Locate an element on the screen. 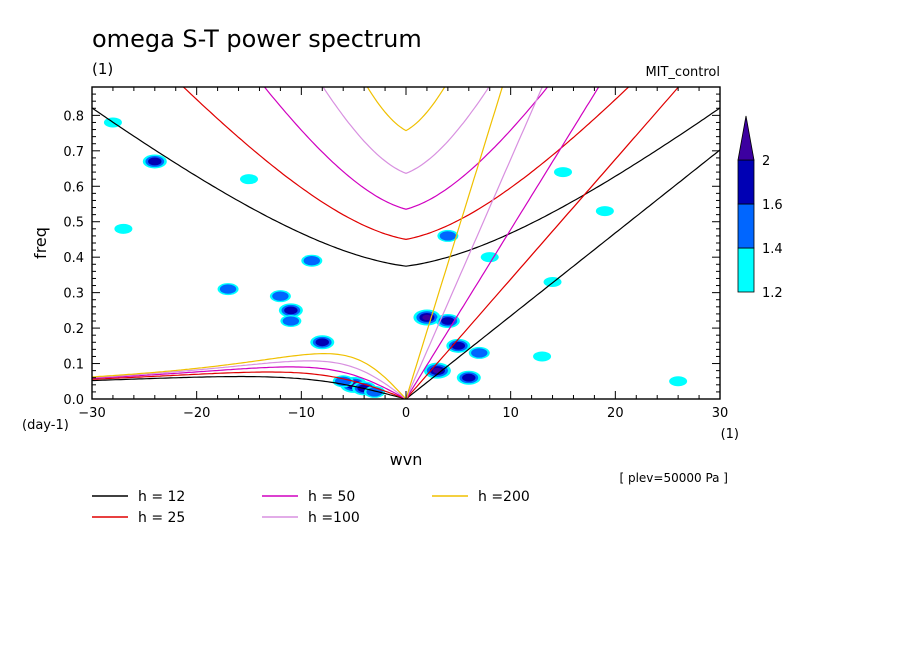 Image resolution: width=904 pixels, height=654 pixels. curve-inertio-gravity-h200 is located at coordinates (406, 109).